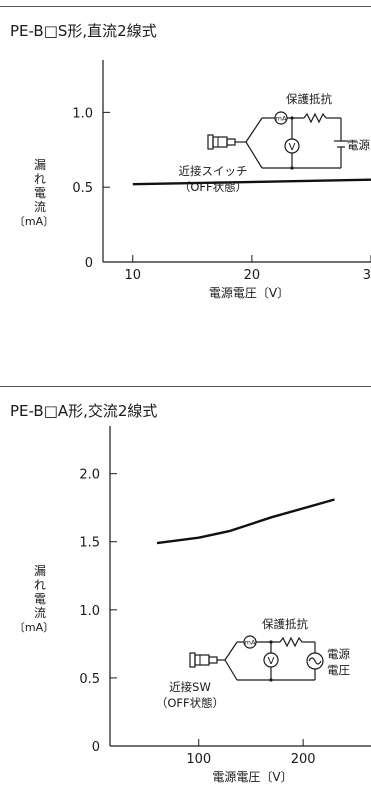 The width and height of the screenshot is (371, 798). I want to click on chart-2-inset-ma-meter-label: mA, so click(250, 643).